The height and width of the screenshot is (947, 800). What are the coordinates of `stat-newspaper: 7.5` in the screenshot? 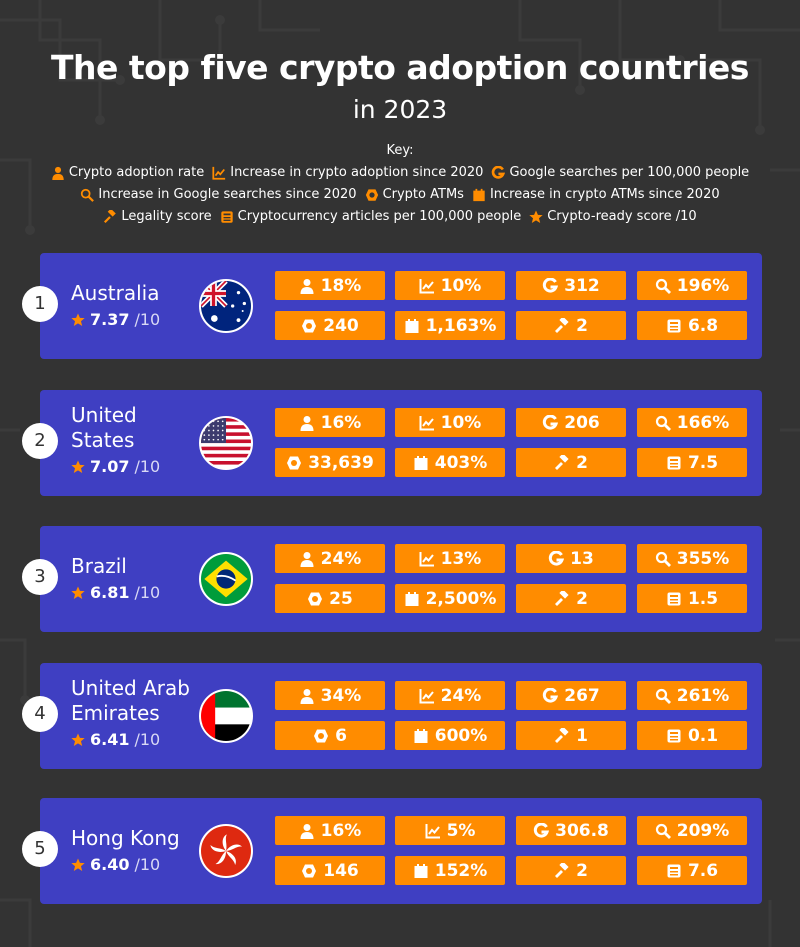 It's located at (692, 462).